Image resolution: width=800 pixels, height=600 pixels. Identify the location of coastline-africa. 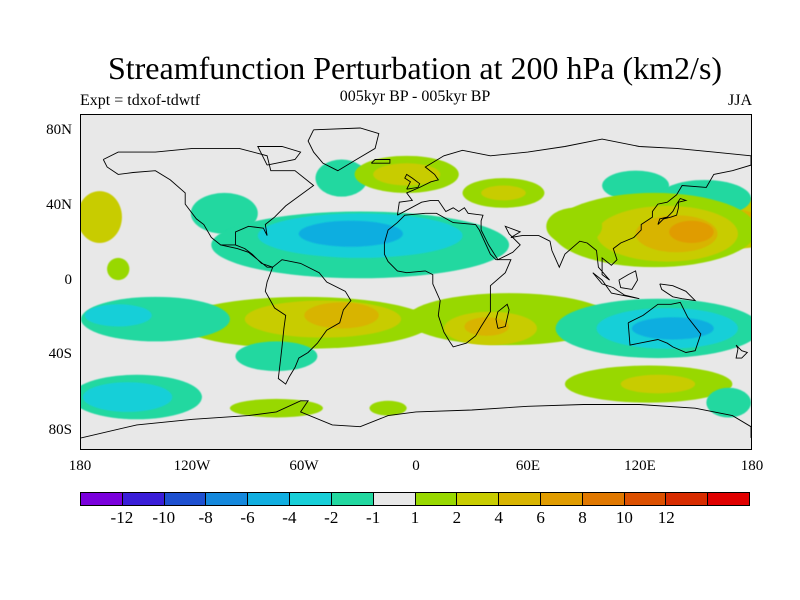
(447, 280).